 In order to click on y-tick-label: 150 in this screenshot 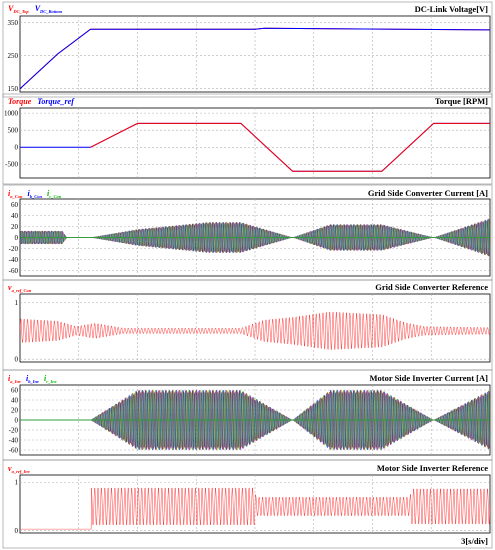, I will do `click(13, 89)`.